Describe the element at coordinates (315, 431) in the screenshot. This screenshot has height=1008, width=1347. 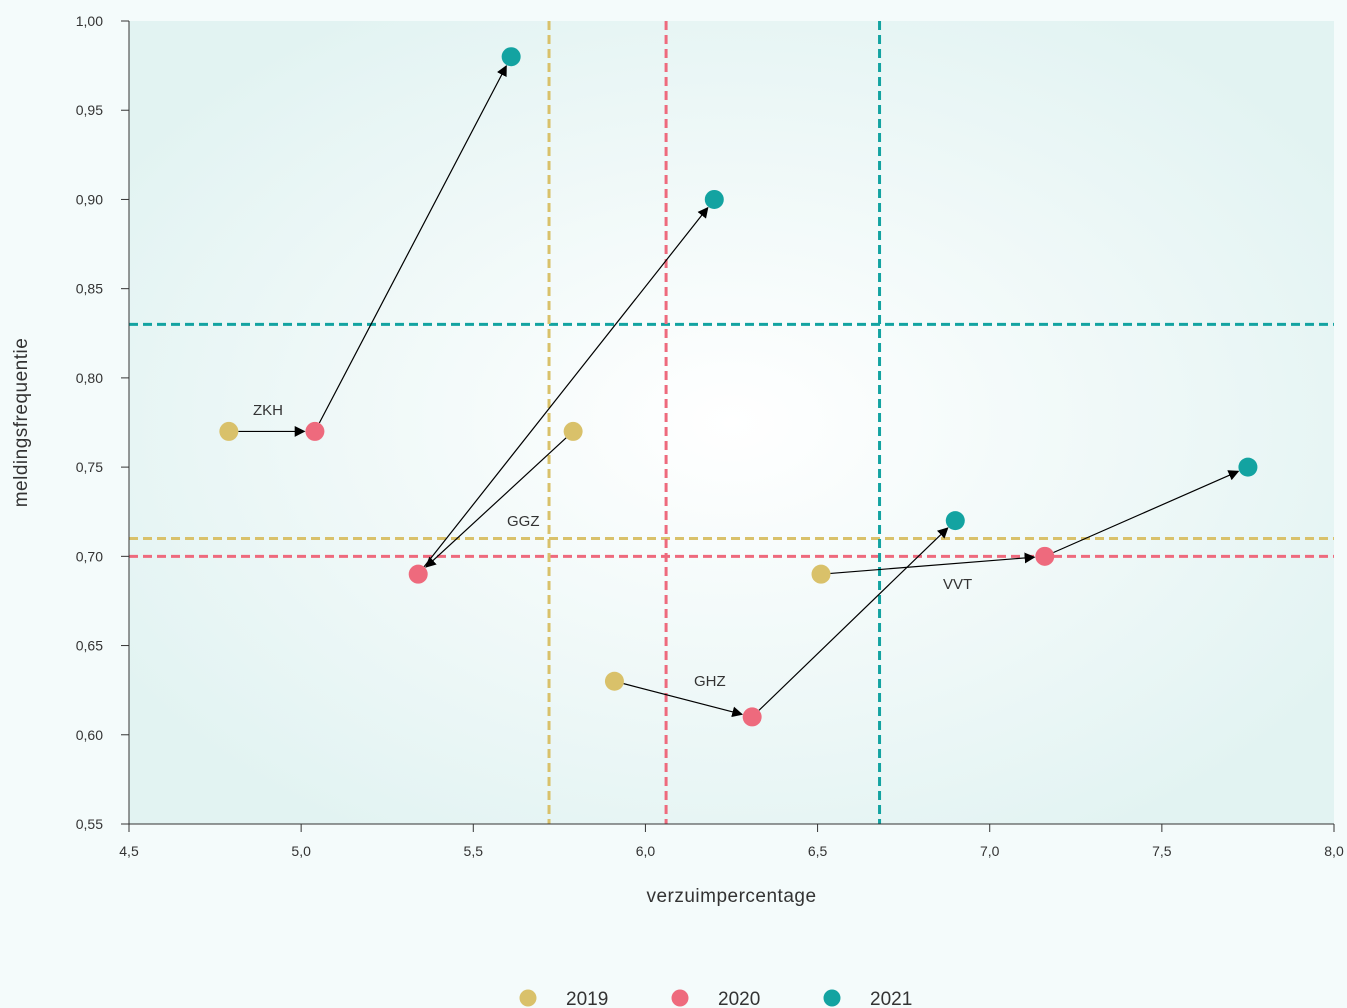
I see `point-zkh-2020` at that location.